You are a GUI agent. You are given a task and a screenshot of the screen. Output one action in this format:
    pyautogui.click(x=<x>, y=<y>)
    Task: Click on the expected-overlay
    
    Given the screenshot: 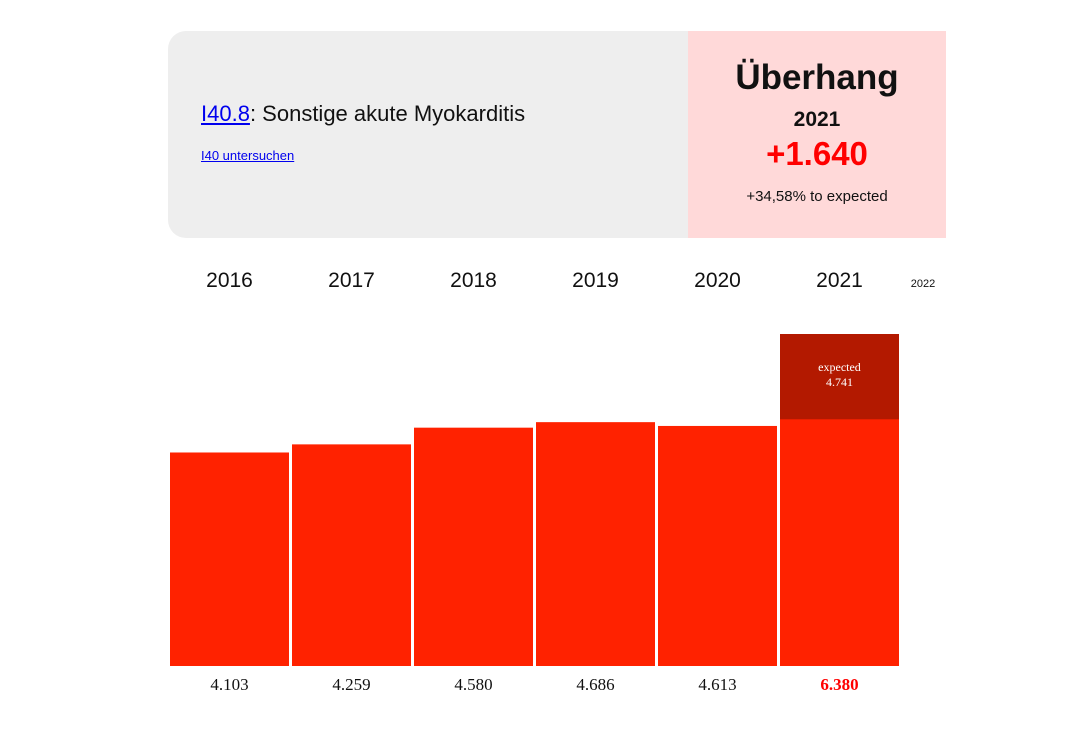 What is the action you would take?
    pyautogui.click(x=839, y=377)
    